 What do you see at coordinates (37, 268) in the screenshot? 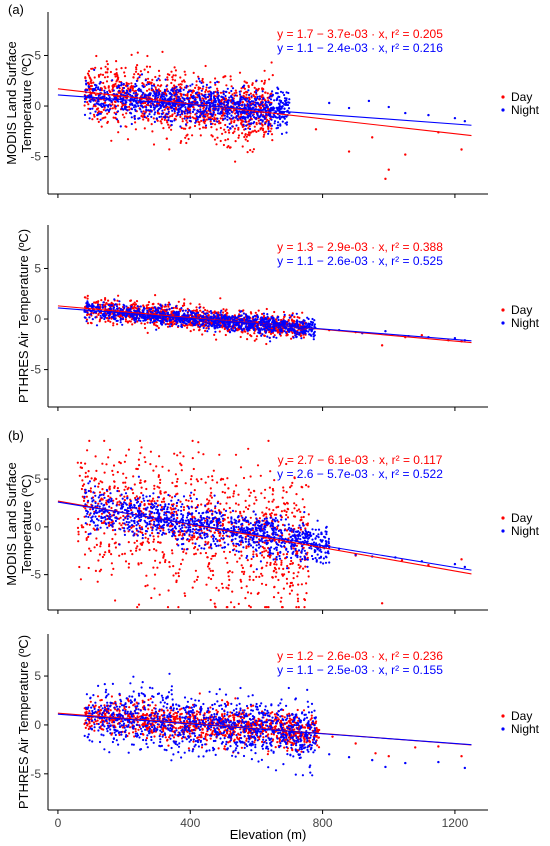
I see `y-tick-label: 5` at bounding box center [37, 268].